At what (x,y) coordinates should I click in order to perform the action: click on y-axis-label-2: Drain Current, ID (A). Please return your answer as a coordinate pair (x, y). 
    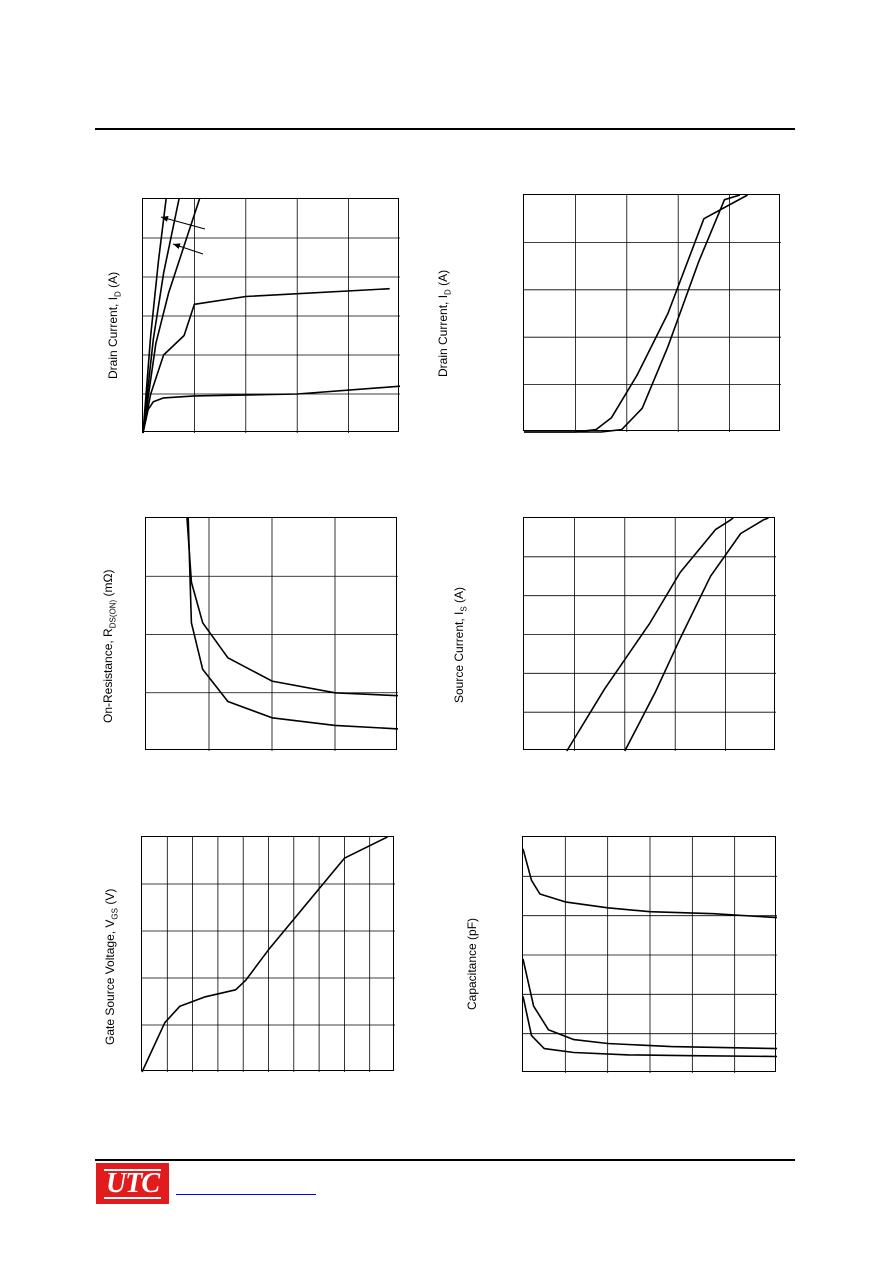
    Looking at the image, I should click on (444, 323).